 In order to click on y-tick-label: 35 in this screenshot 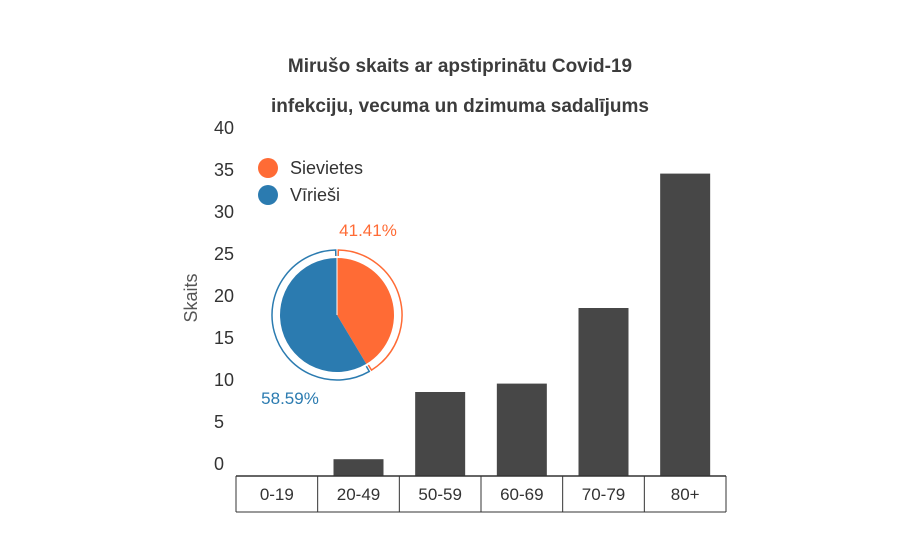, I will do `click(224, 170)`.